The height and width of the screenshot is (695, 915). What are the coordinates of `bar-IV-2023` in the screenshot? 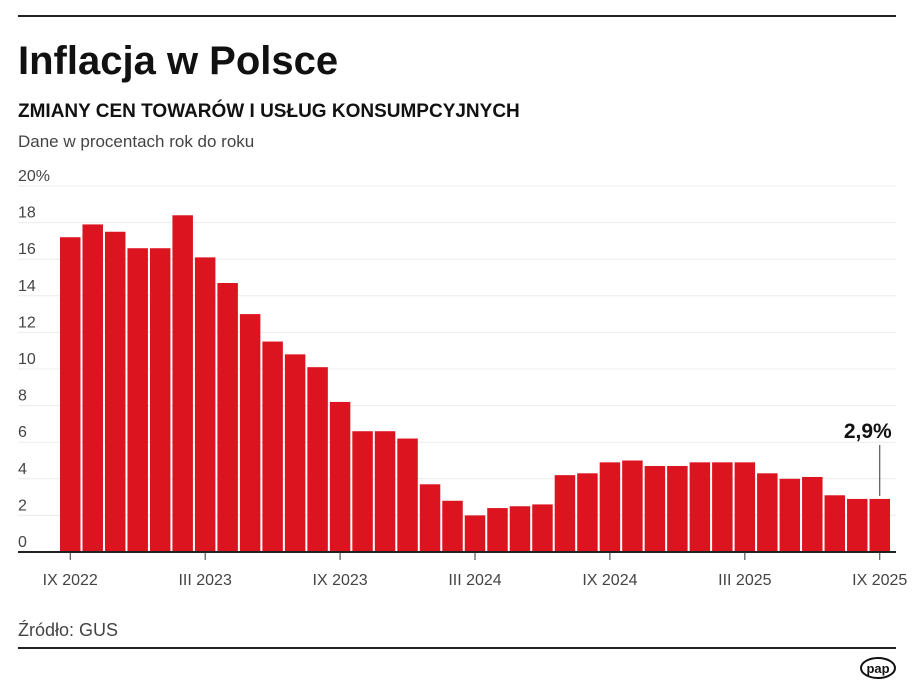 It's located at (227, 417).